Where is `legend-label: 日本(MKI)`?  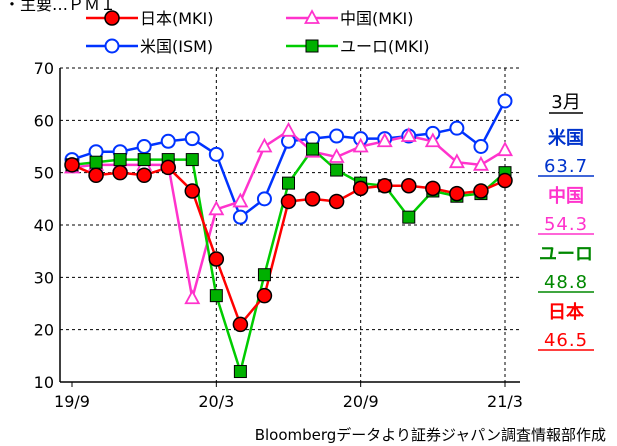 legend-label: 日本(MKI) is located at coordinates (177, 18).